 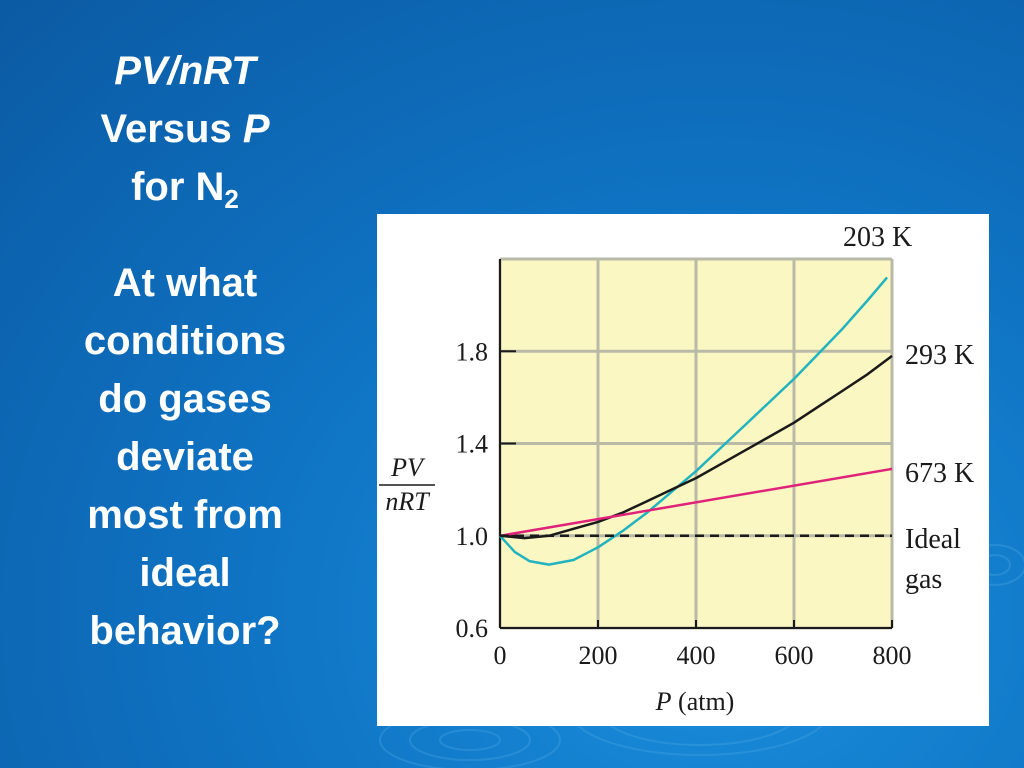 I want to click on series-group, so click(x=696, y=421).